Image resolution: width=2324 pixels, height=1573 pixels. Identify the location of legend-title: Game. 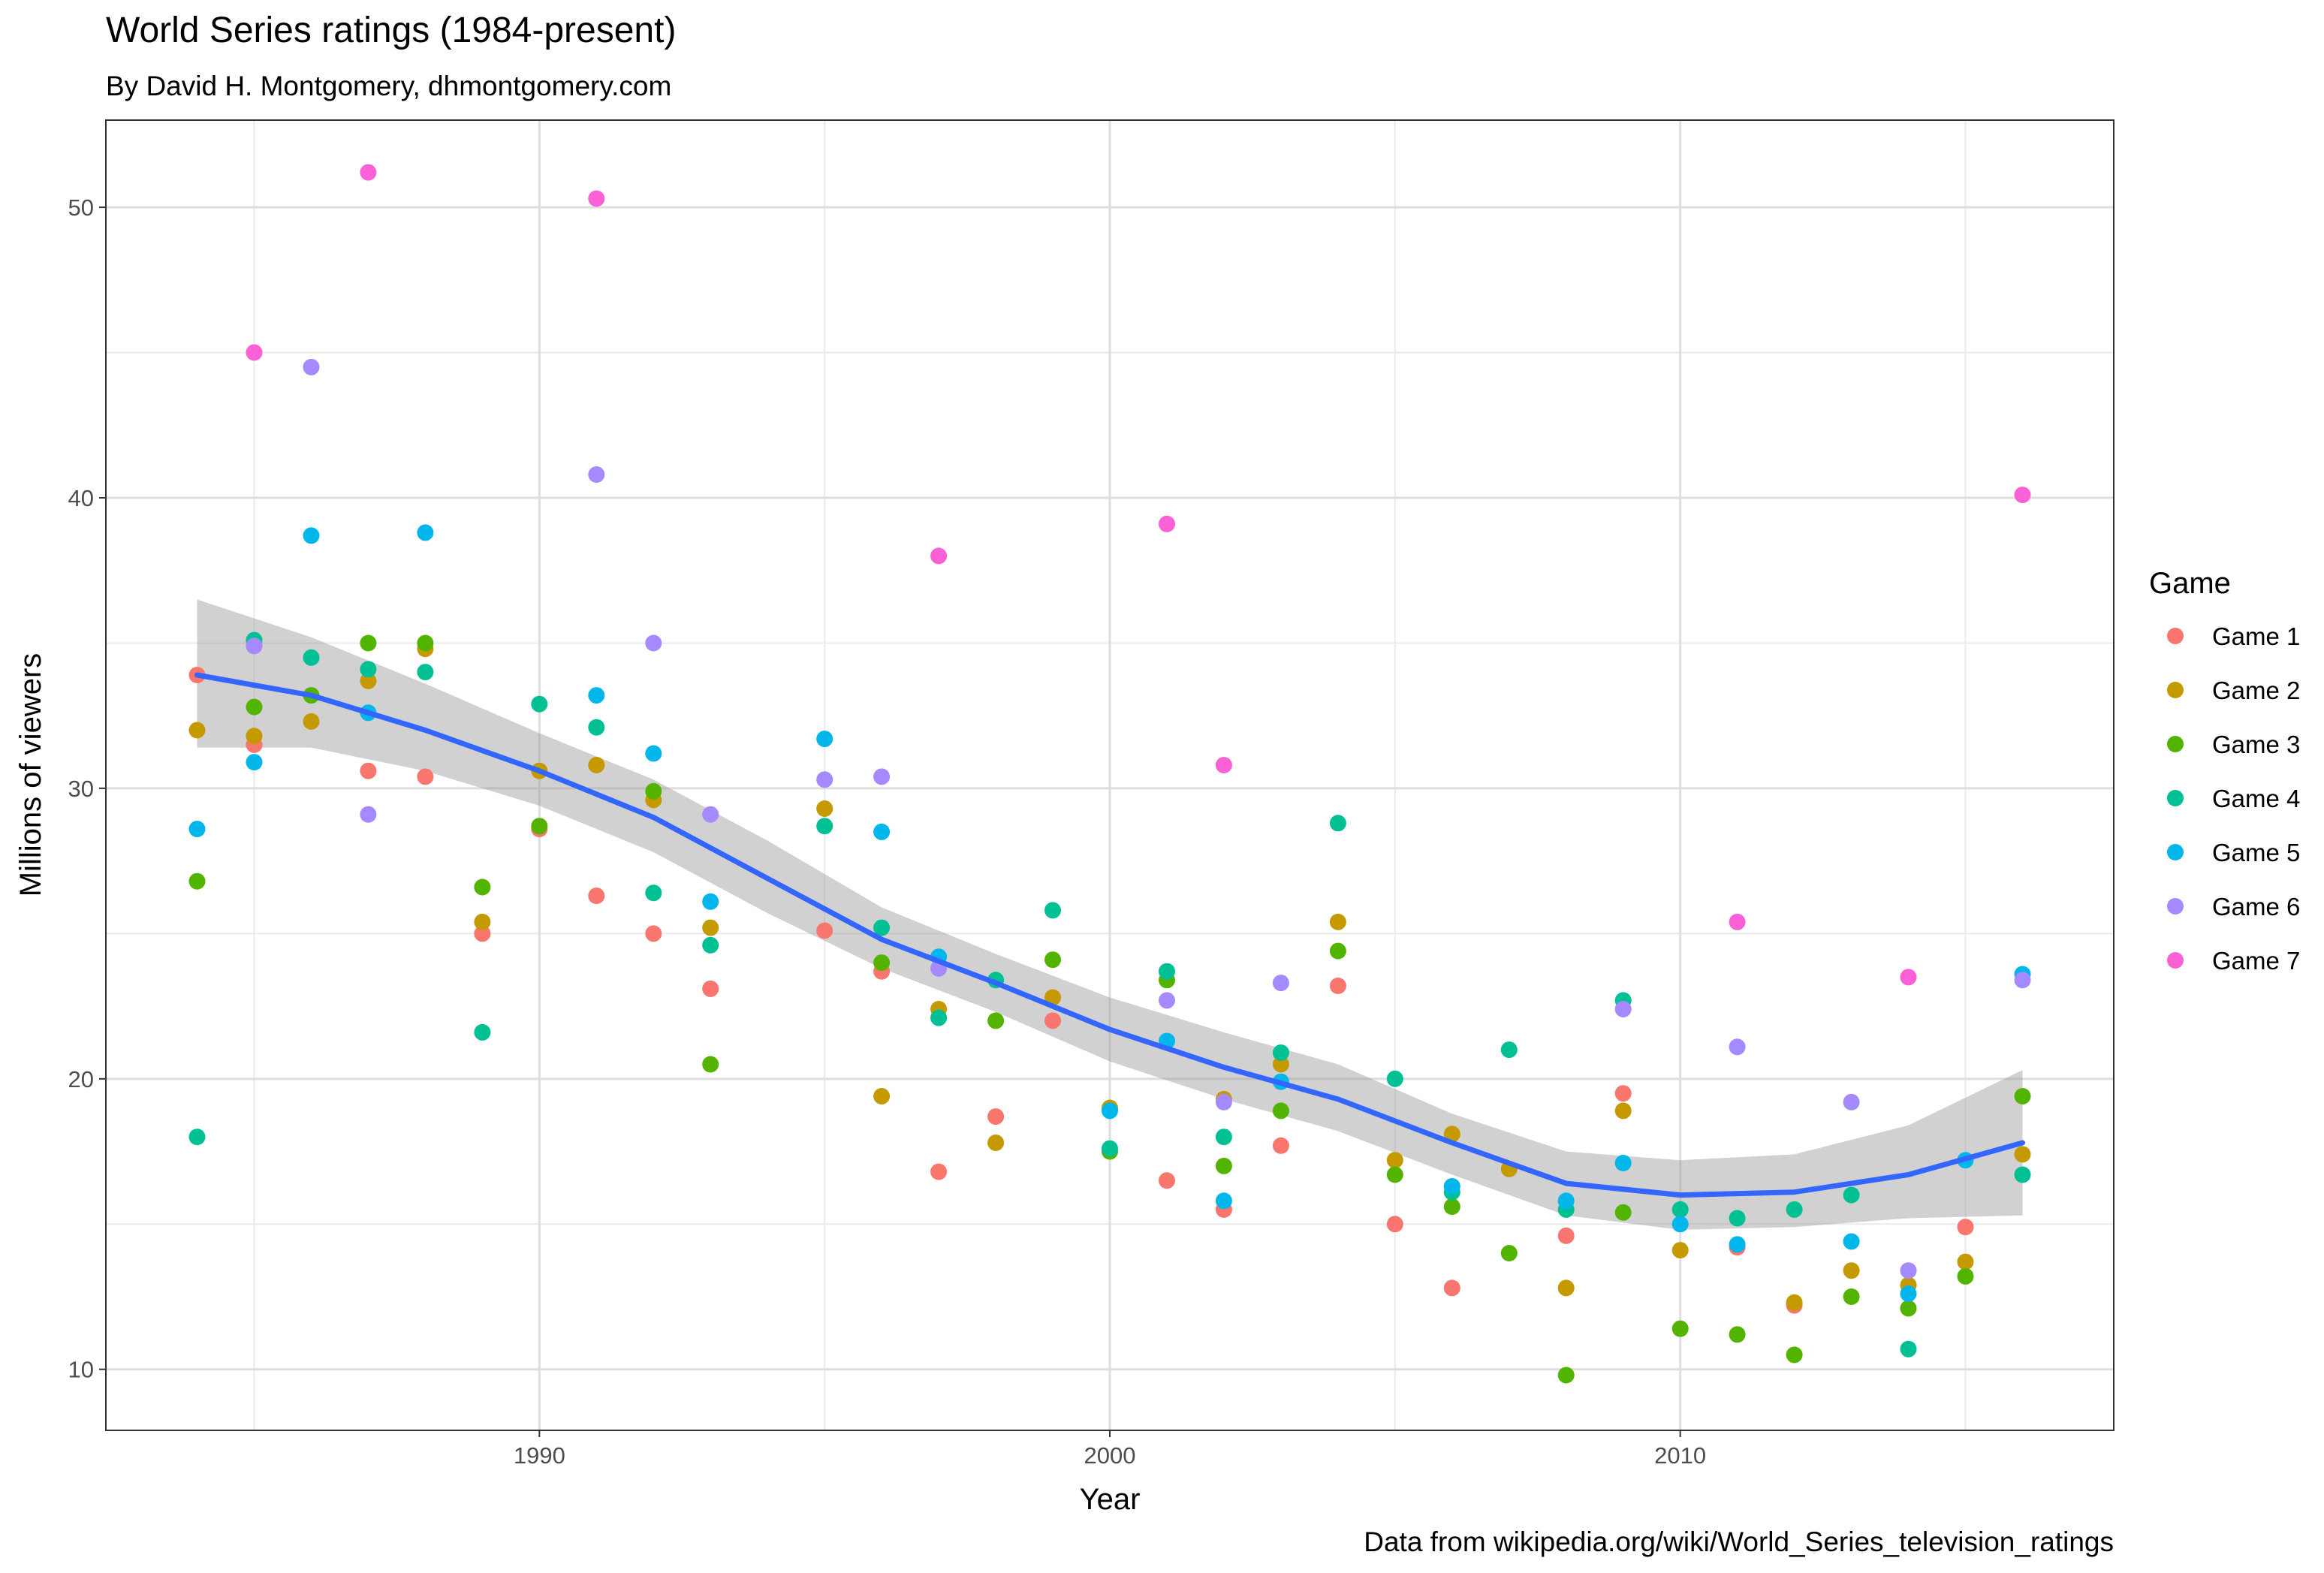
(2190, 583).